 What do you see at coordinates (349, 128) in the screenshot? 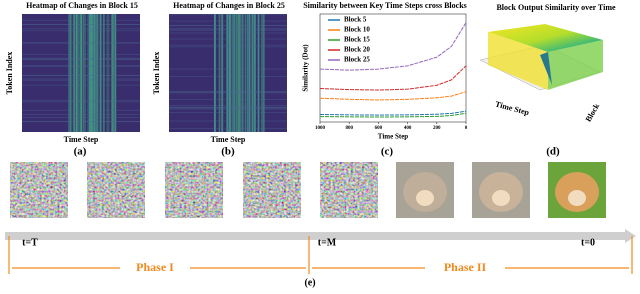
I see `x-tick-label: 800` at bounding box center [349, 128].